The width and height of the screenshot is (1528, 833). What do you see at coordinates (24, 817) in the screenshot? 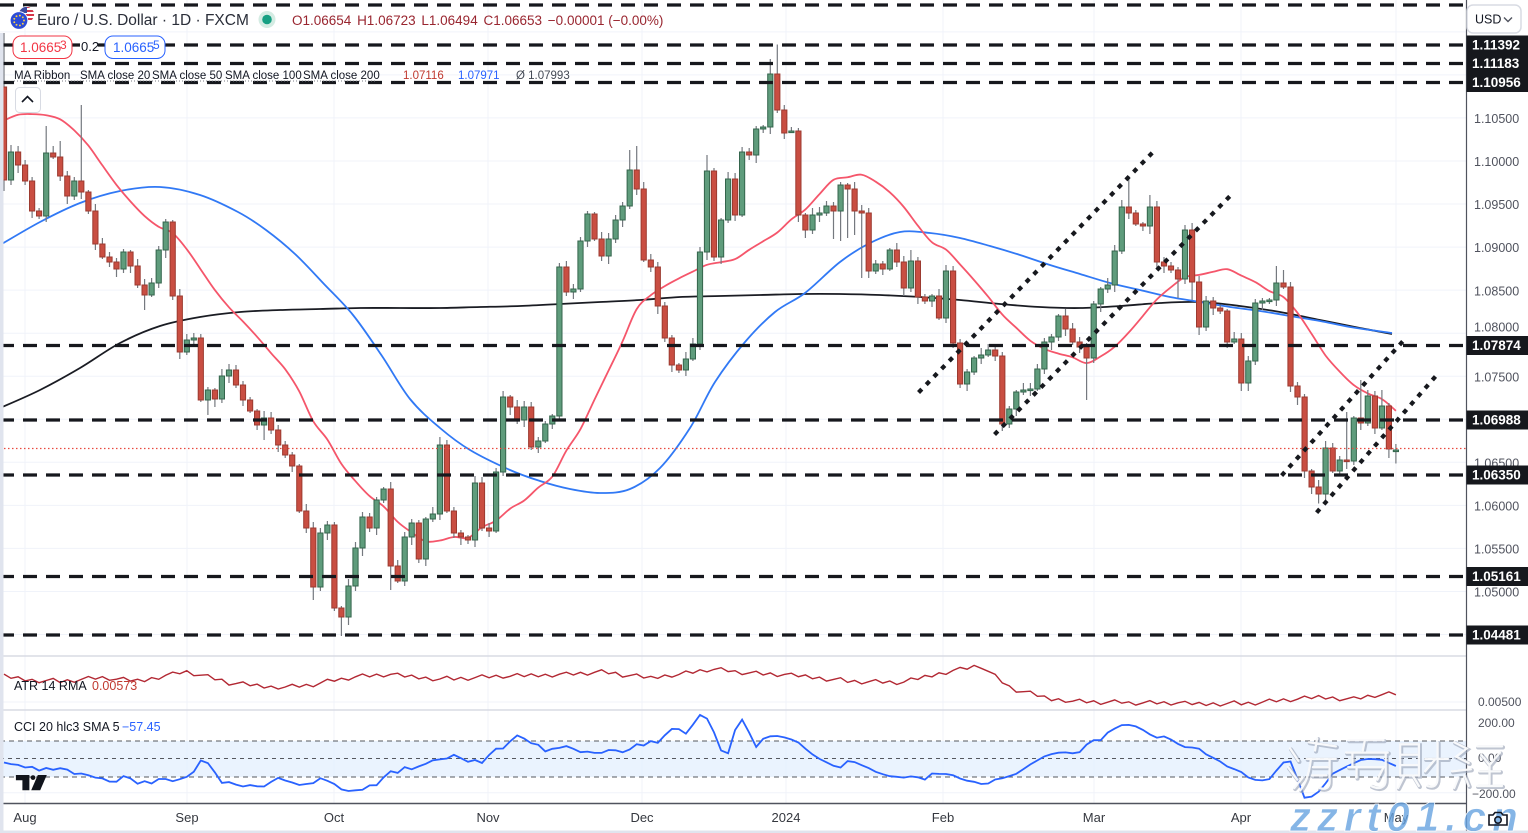
I see `svg-text: Aug` at bounding box center [24, 817].